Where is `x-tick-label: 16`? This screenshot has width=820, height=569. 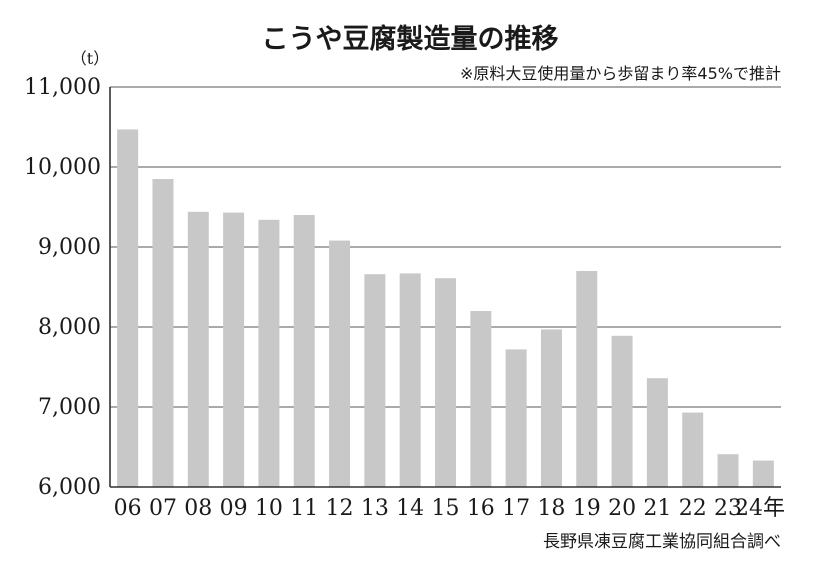 x-tick-label: 16 is located at coordinates (481, 508).